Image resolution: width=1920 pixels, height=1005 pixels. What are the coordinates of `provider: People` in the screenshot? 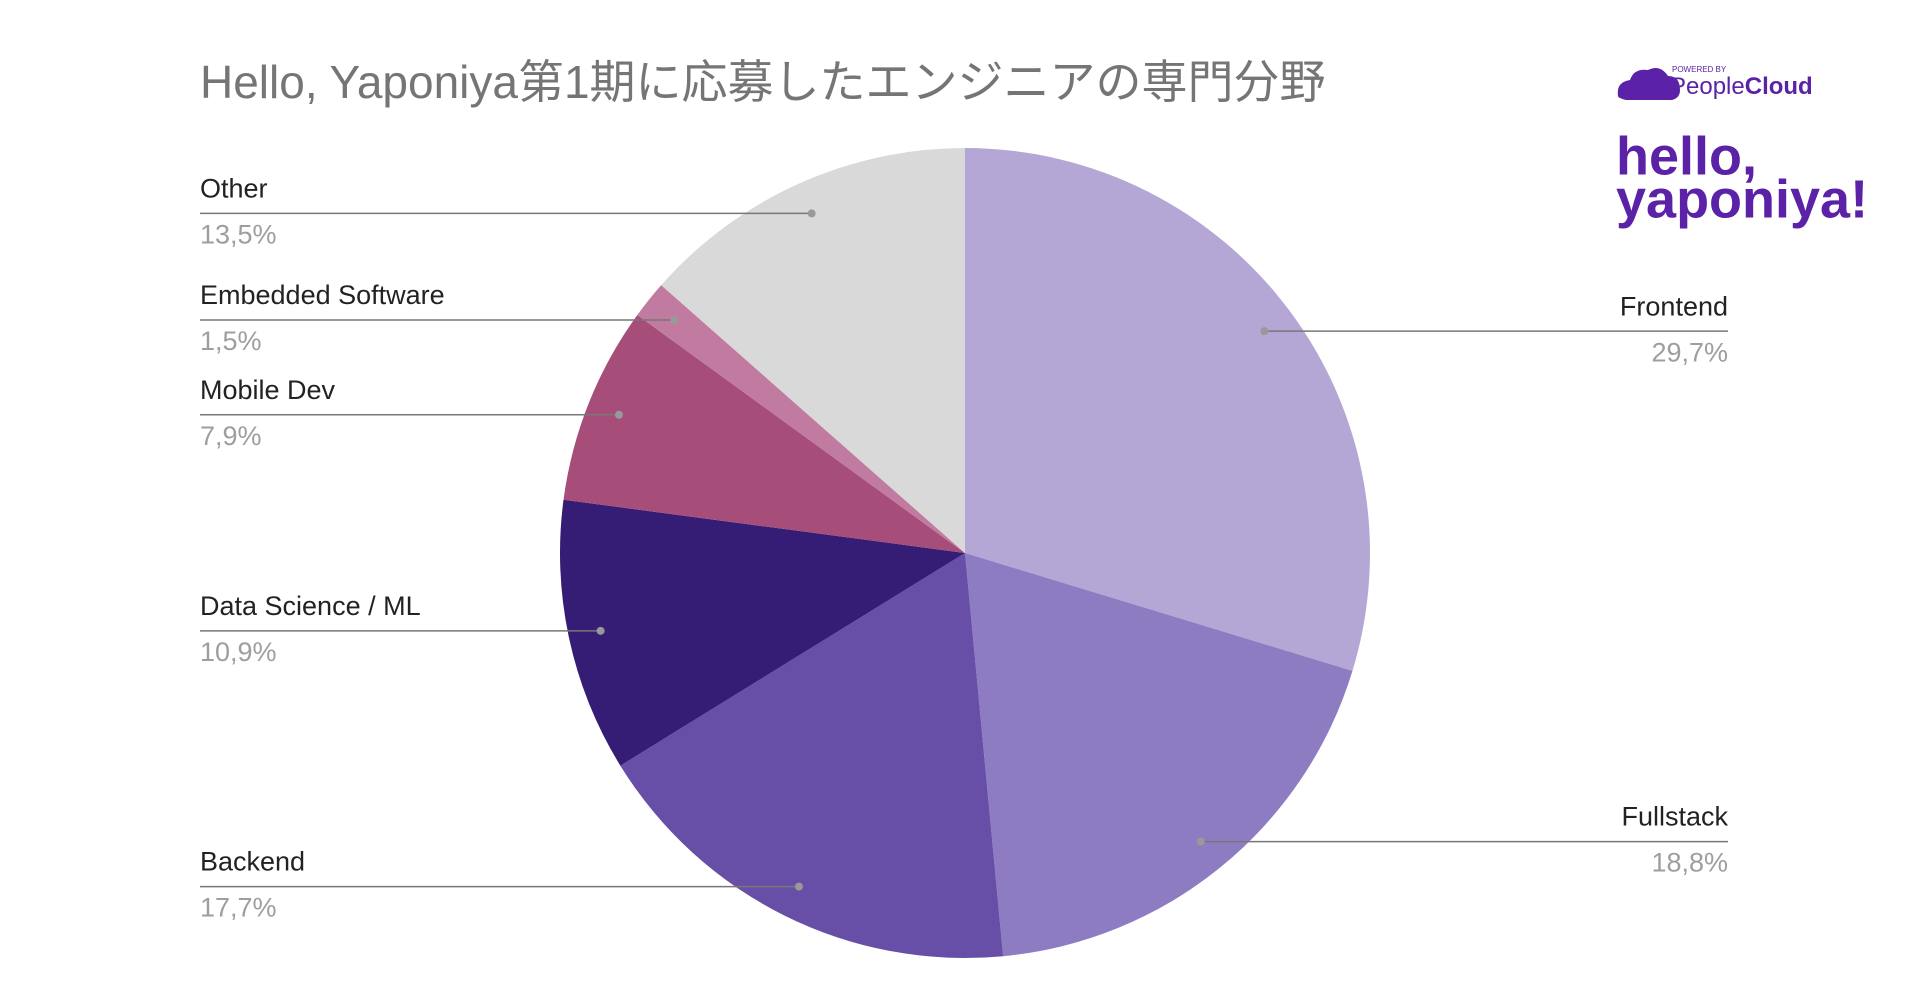 It's located at (1707, 86).